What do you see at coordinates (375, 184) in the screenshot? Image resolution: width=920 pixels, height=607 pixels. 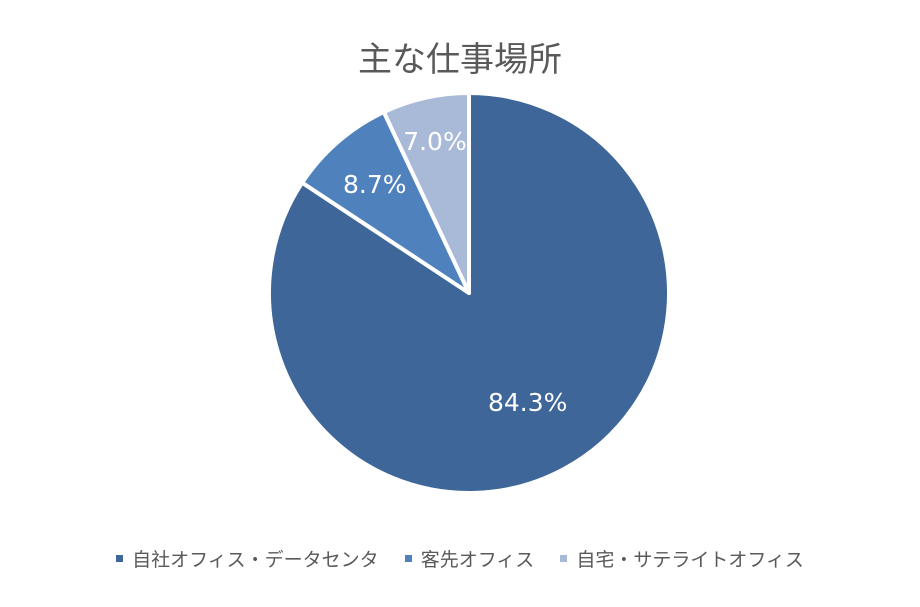 I see `data-label: 8.7%` at bounding box center [375, 184].